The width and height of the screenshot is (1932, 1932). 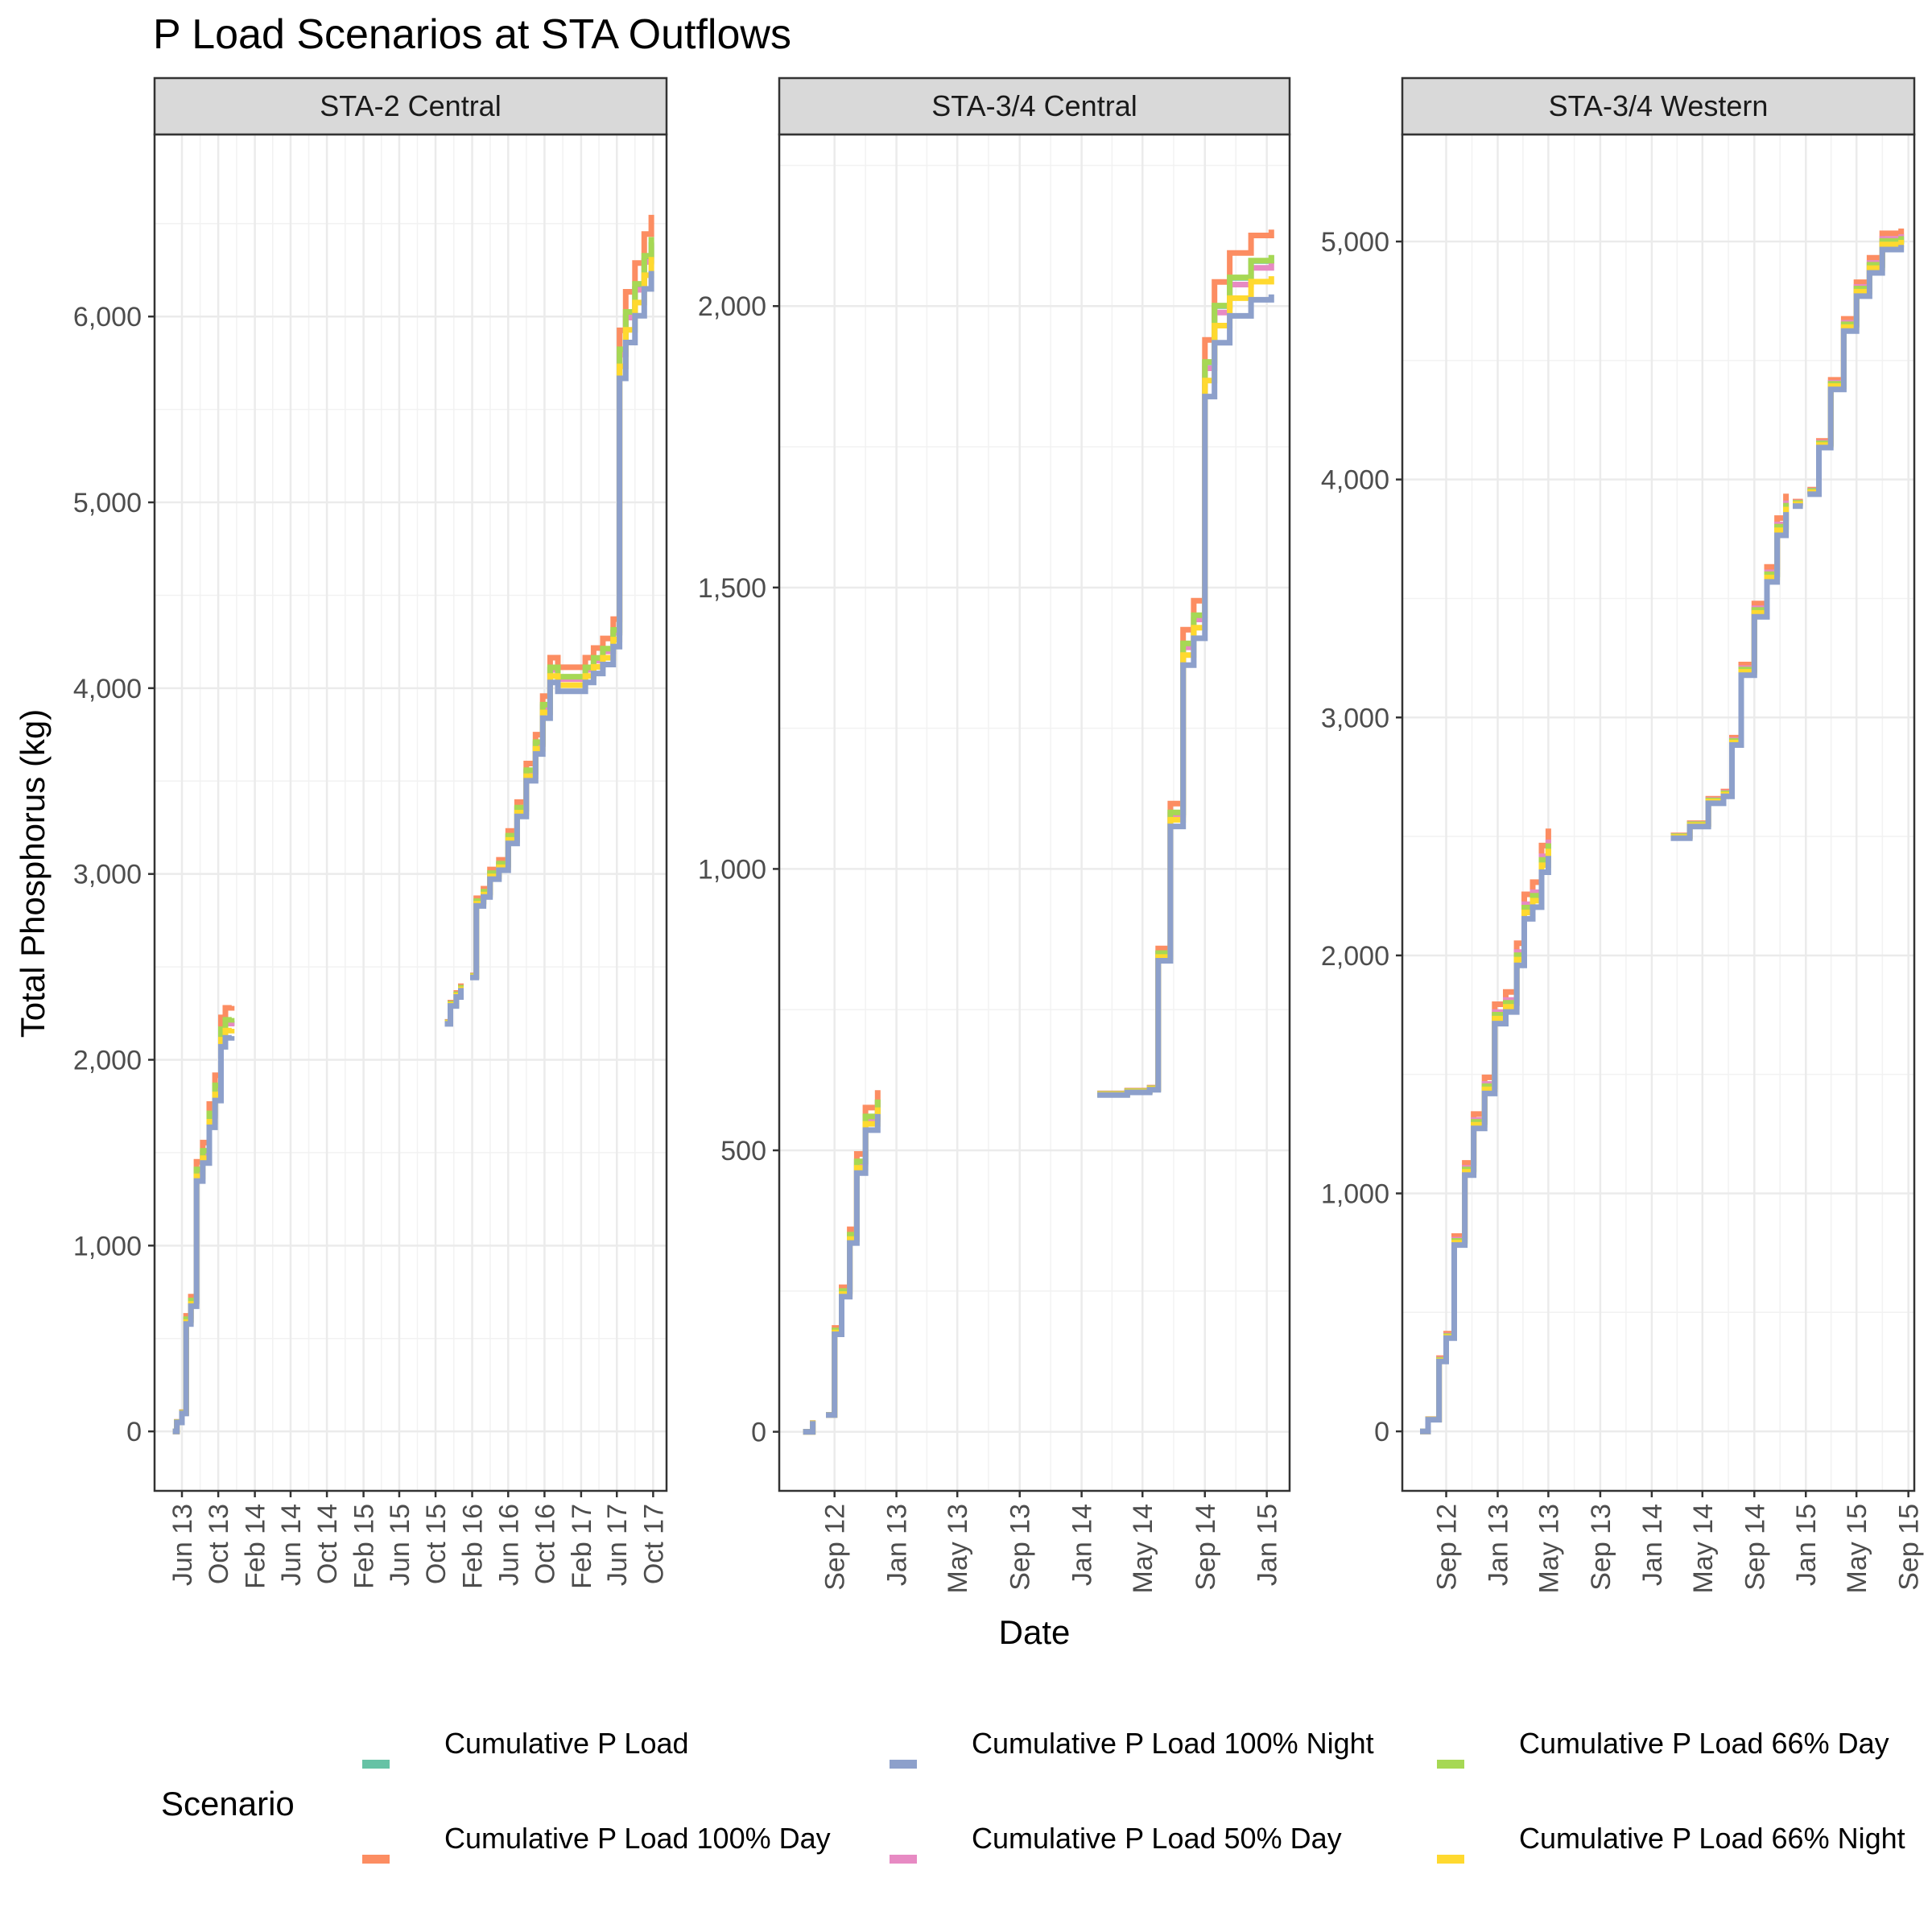 I want to click on x-tick-label: Jun 13, so click(x=182, y=1545).